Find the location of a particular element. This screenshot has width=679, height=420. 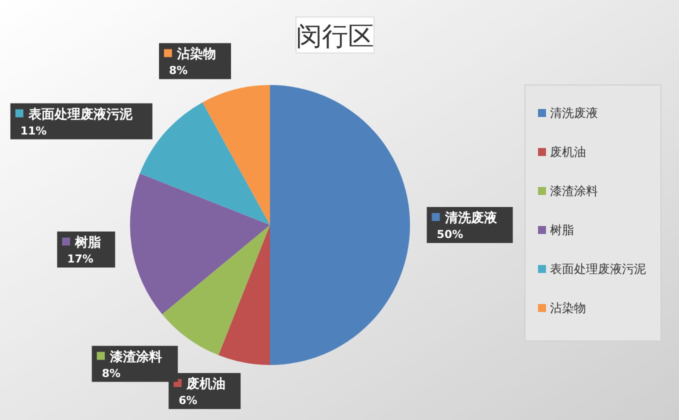

data-label: 11% is located at coordinates (33, 131).